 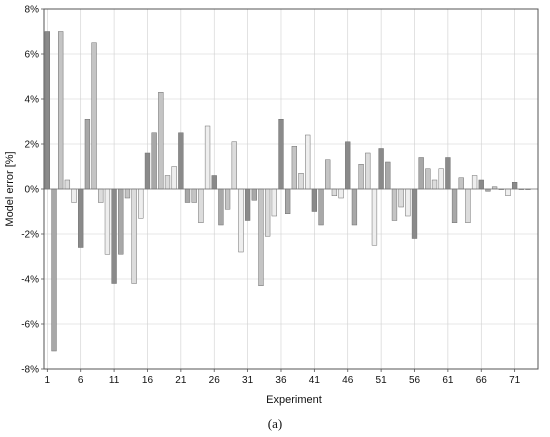 What do you see at coordinates (482, 380) in the screenshot?
I see `x-tick-label: 66` at bounding box center [482, 380].